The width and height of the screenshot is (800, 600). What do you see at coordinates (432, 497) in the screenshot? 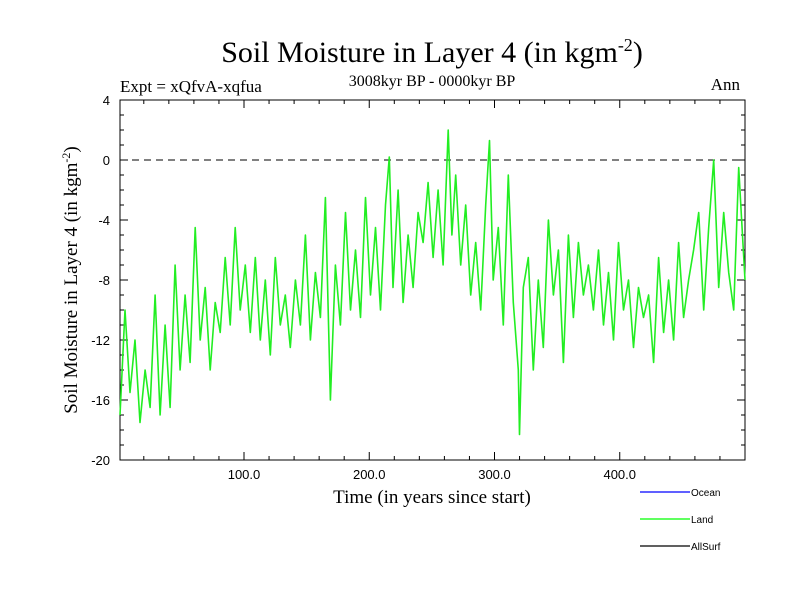
I see `x-axis-label: Time (in years since start)` at bounding box center [432, 497].